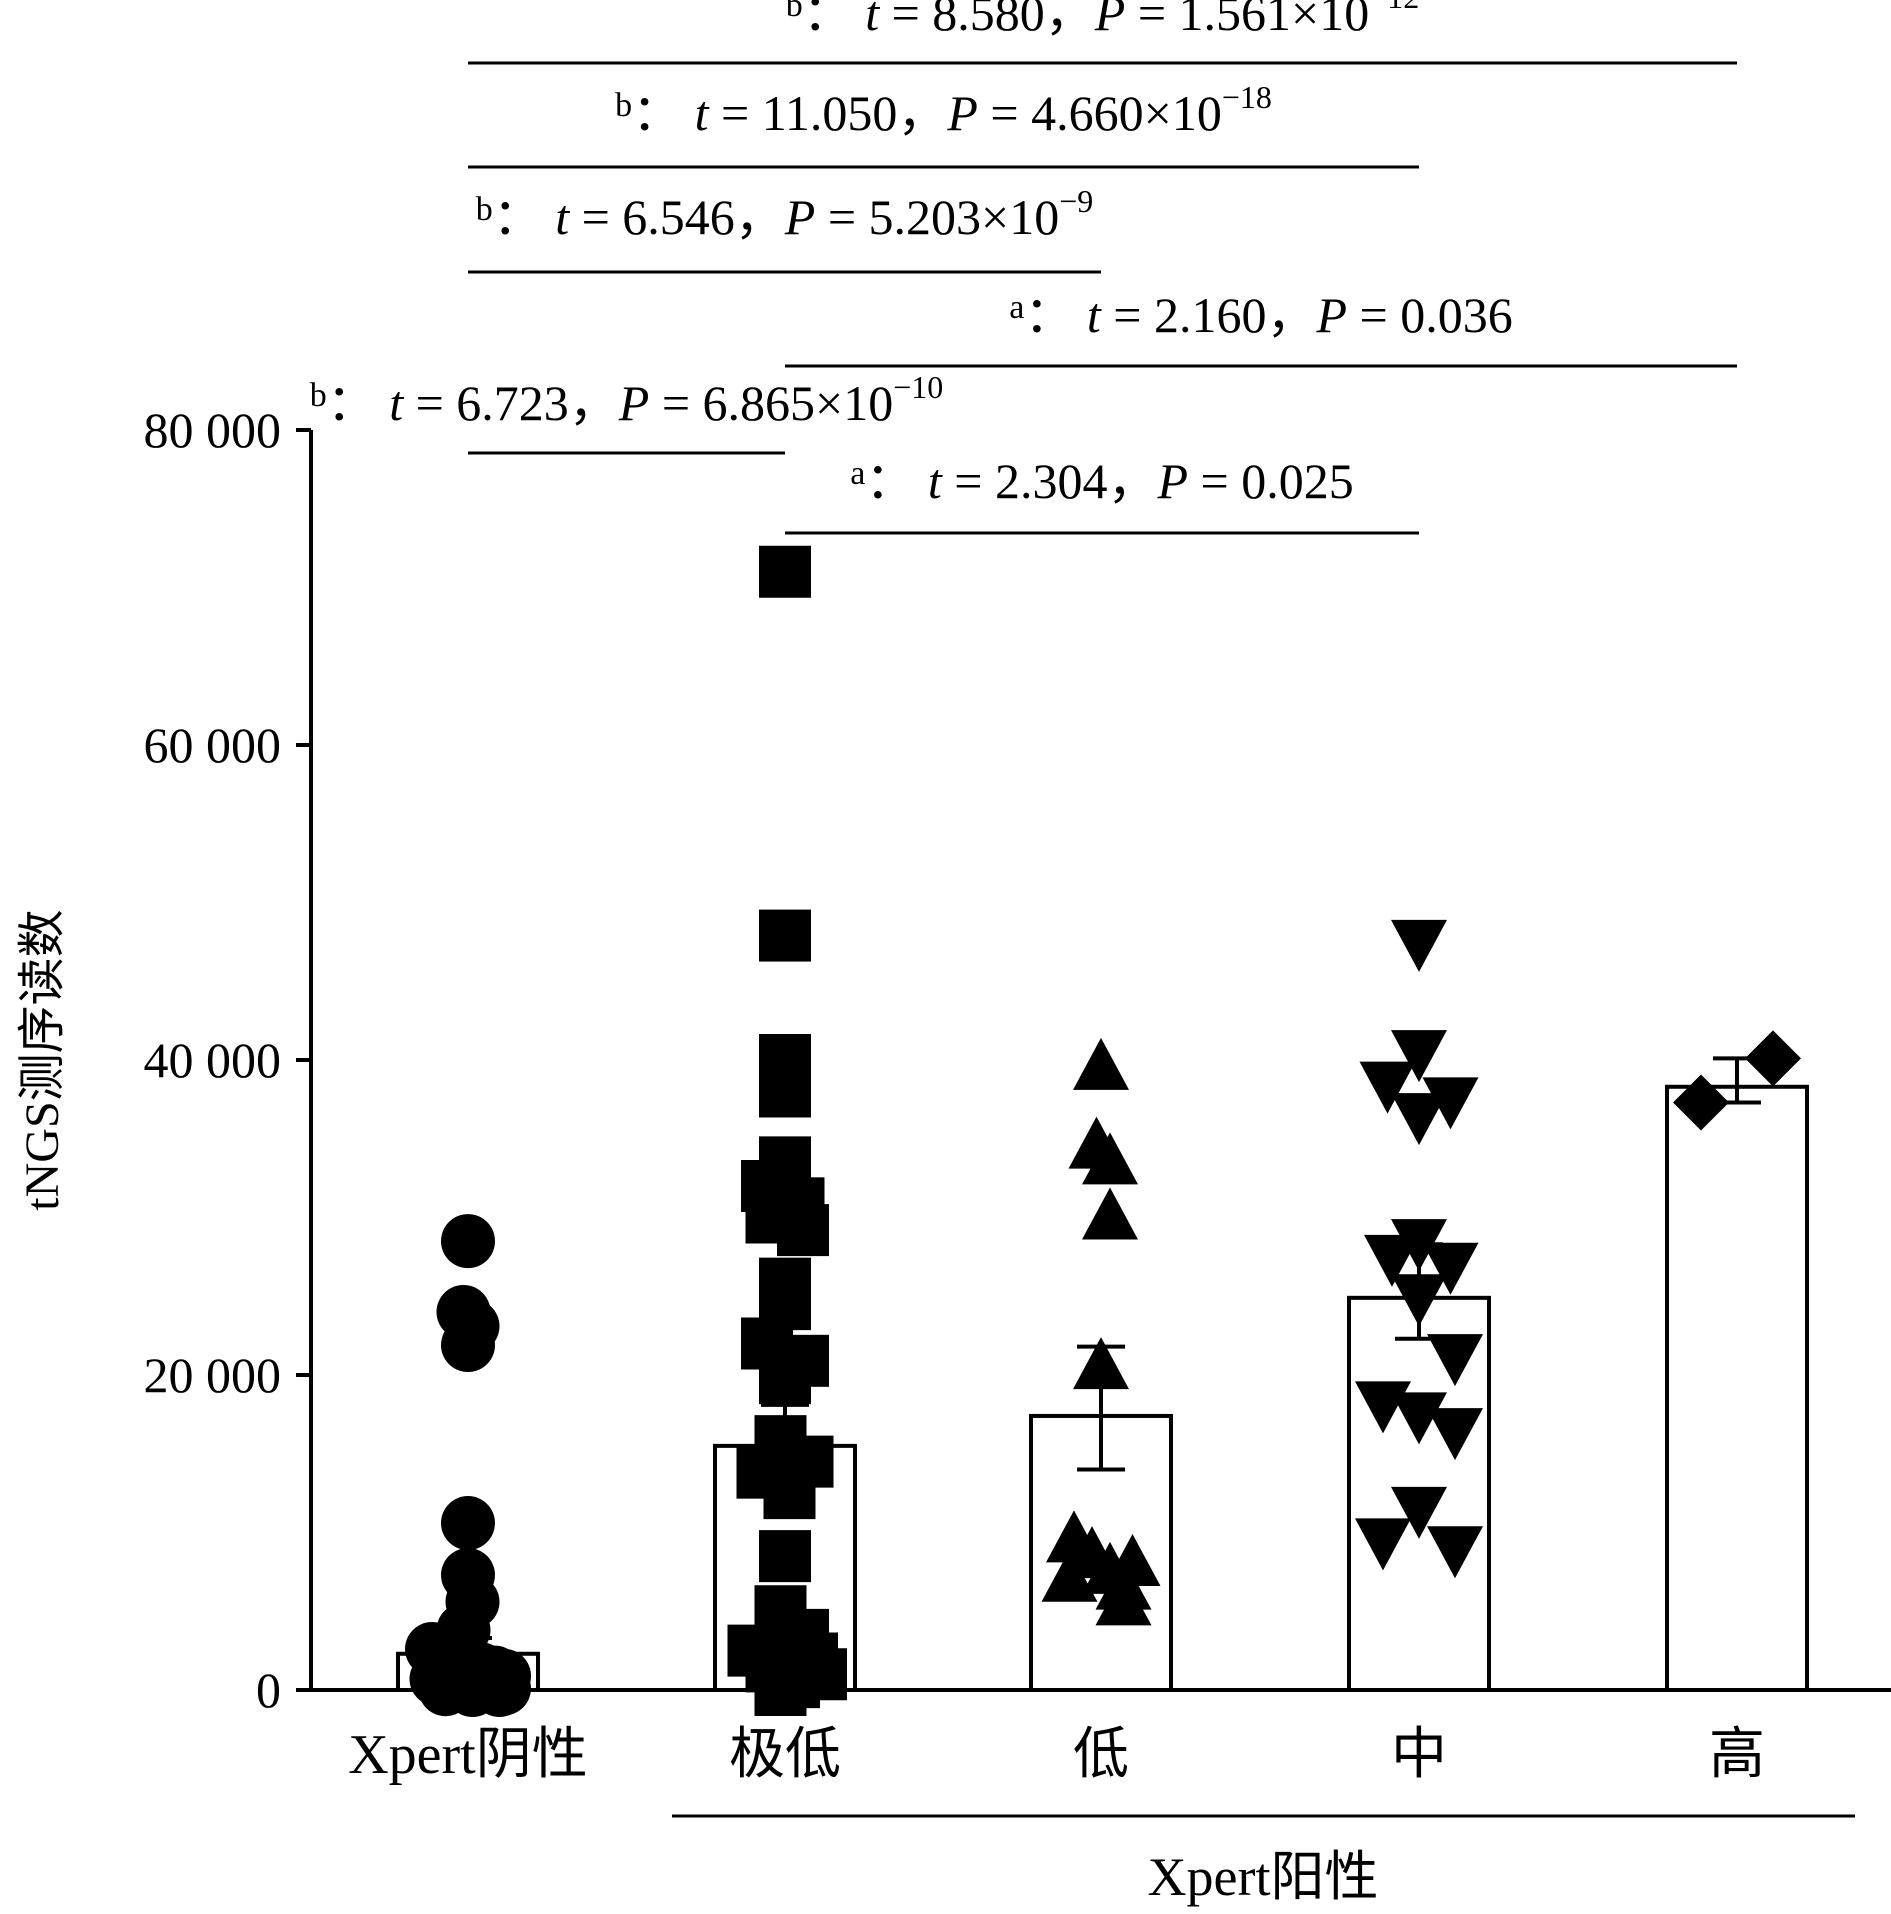  I want to click on significance-label: b： t = 6.723，P = 6.865×10−10, so click(627, 400).